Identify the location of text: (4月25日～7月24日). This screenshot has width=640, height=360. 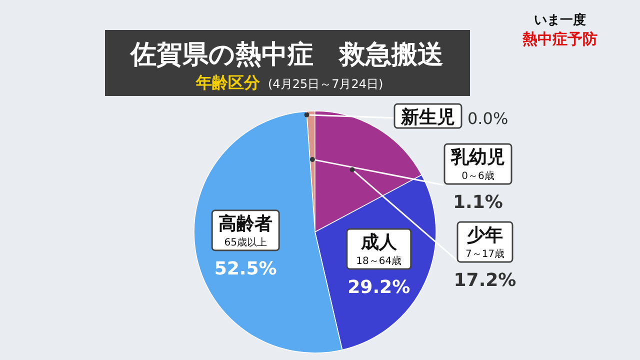
(326, 84).